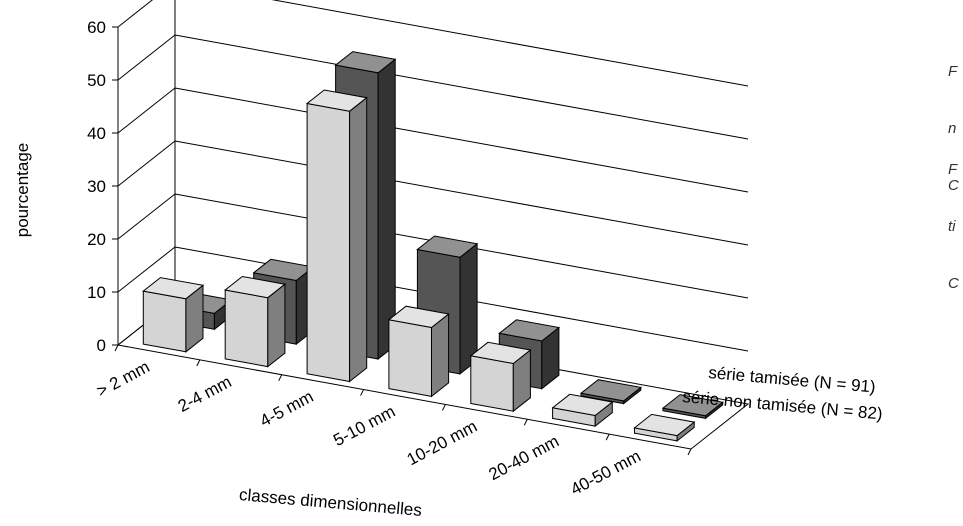 Image resolution: width=963 pixels, height=526 pixels. Describe the element at coordinates (524, 457) in the screenshot. I see `x-tick-label: 20-40 mm` at that location.